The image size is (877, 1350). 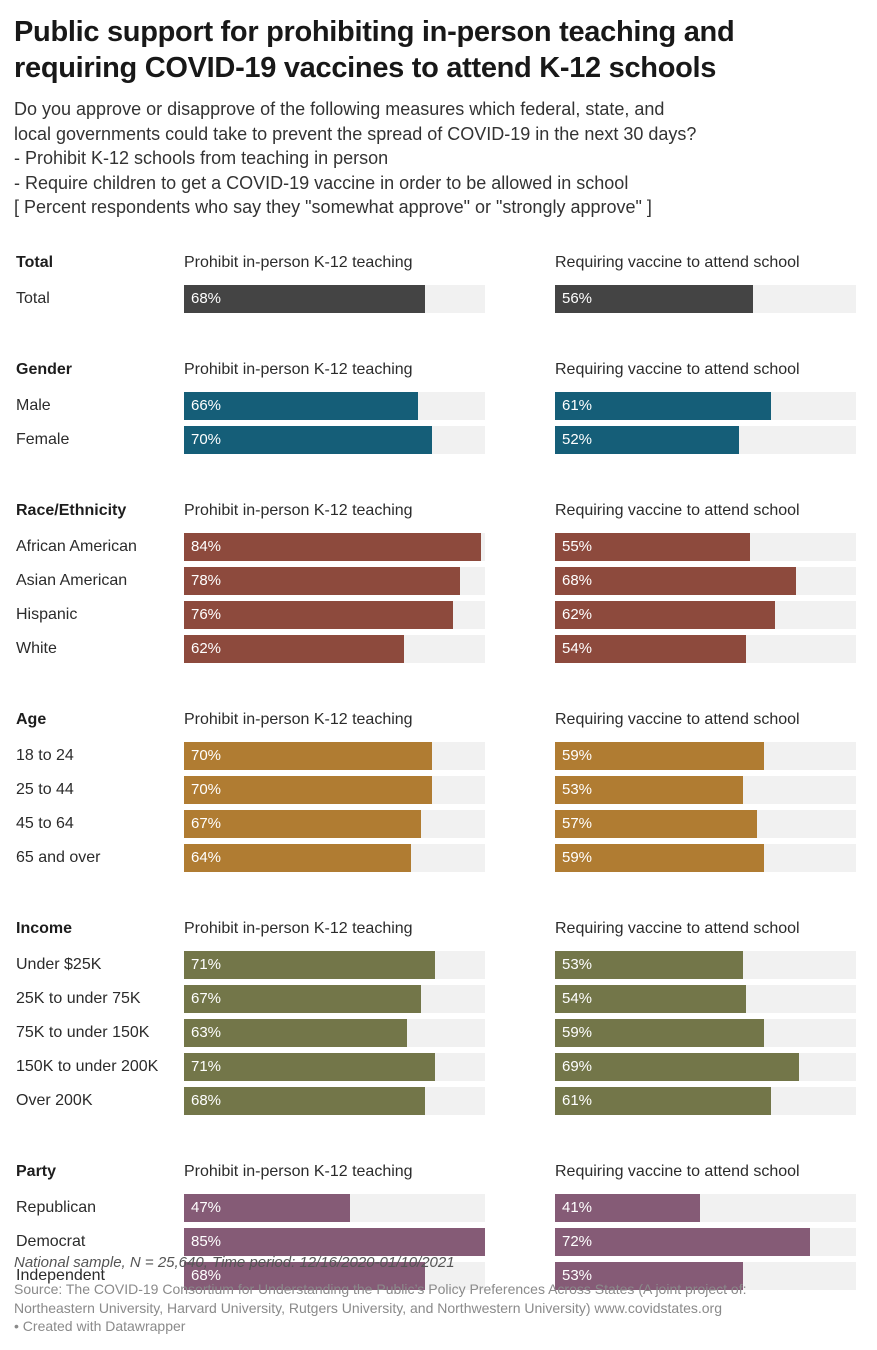 I want to click on bar-value-label: 67%, so click(x=206, y=823).